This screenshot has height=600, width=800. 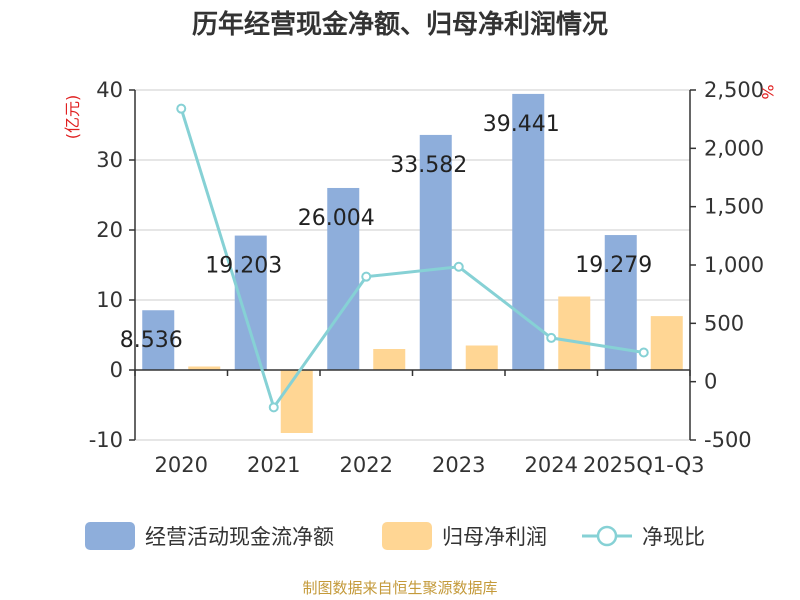 What do you see at coordinates (644, 465) in the screenshot?
I see `x-tick-label: 2025Q1-Q3` at bounding box center [644, 465].